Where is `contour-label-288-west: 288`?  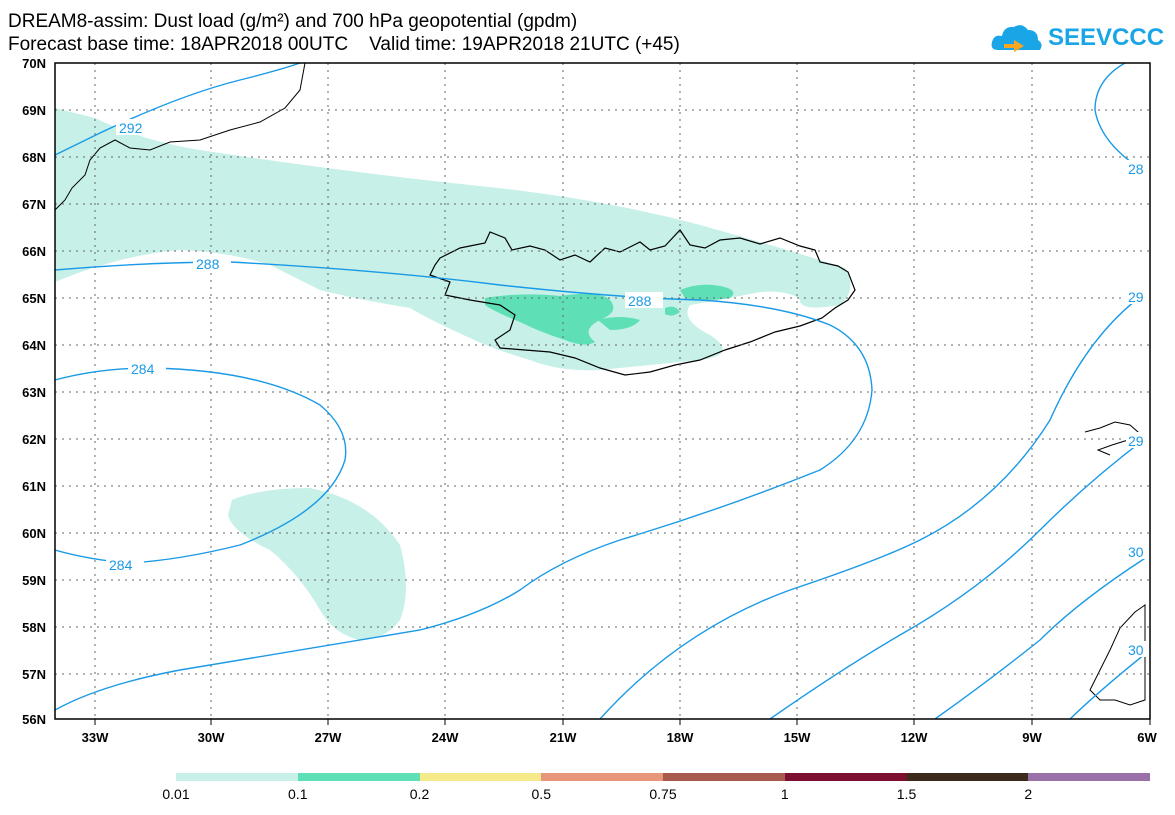
contour-label-288-west: 288 is located at coordinates (208, 264).